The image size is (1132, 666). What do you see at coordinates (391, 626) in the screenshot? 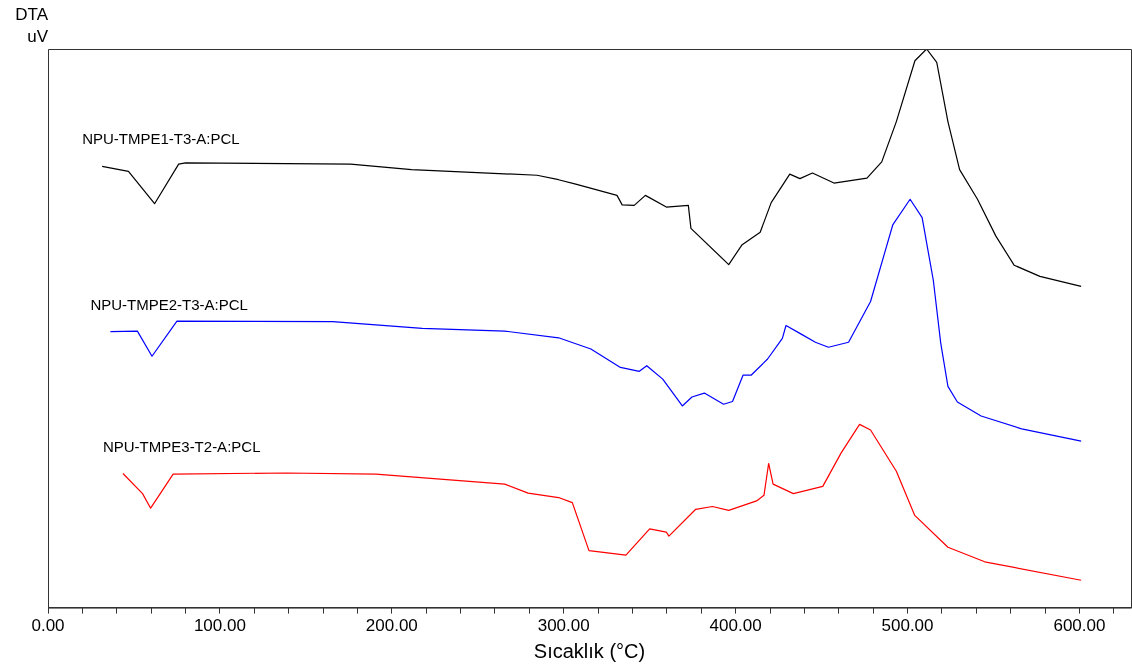
I see `x-tick-label: 200.00` at bounding box center [391, 626].